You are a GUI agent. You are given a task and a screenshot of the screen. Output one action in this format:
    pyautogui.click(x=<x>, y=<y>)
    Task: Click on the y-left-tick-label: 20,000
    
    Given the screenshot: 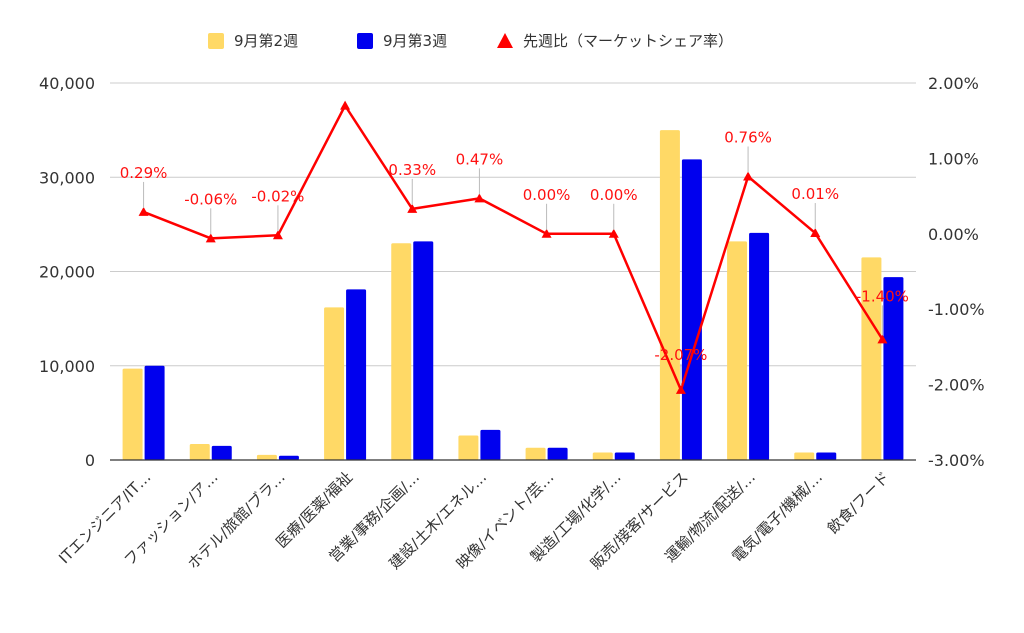 What is the action you would take?
    pyautogui.click(x=67, y=272)
    